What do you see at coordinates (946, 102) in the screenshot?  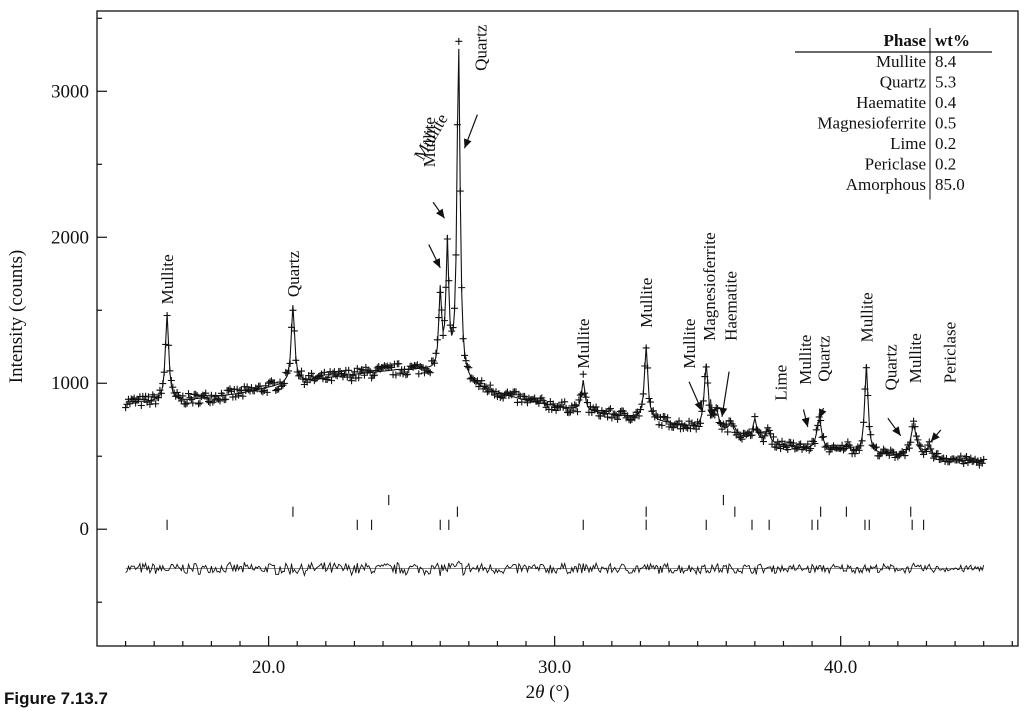 I see `table-cell-wt: 0.4` at bounding box center [946, 102].